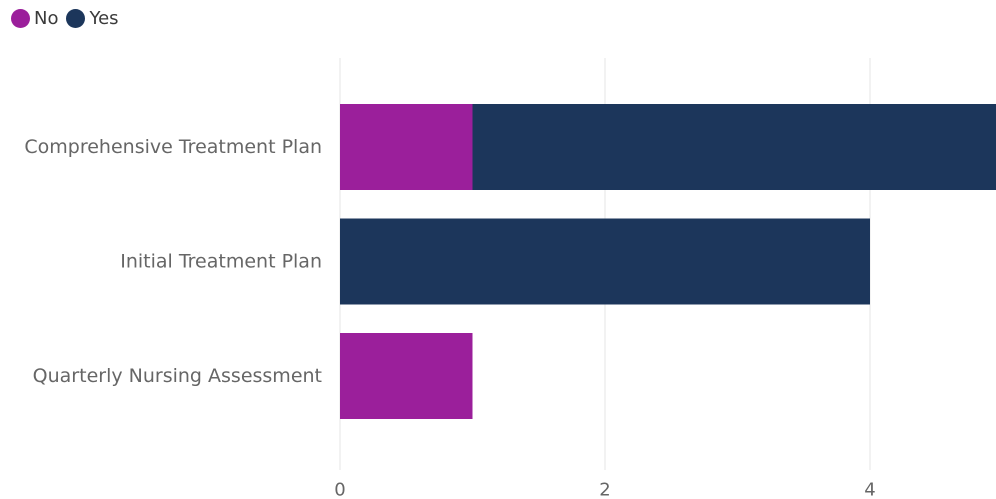  What do you see at coordinates (869, 489) in the screenshot?
I see `x-tick-label-4: 4` at bounding box center [869, 489].